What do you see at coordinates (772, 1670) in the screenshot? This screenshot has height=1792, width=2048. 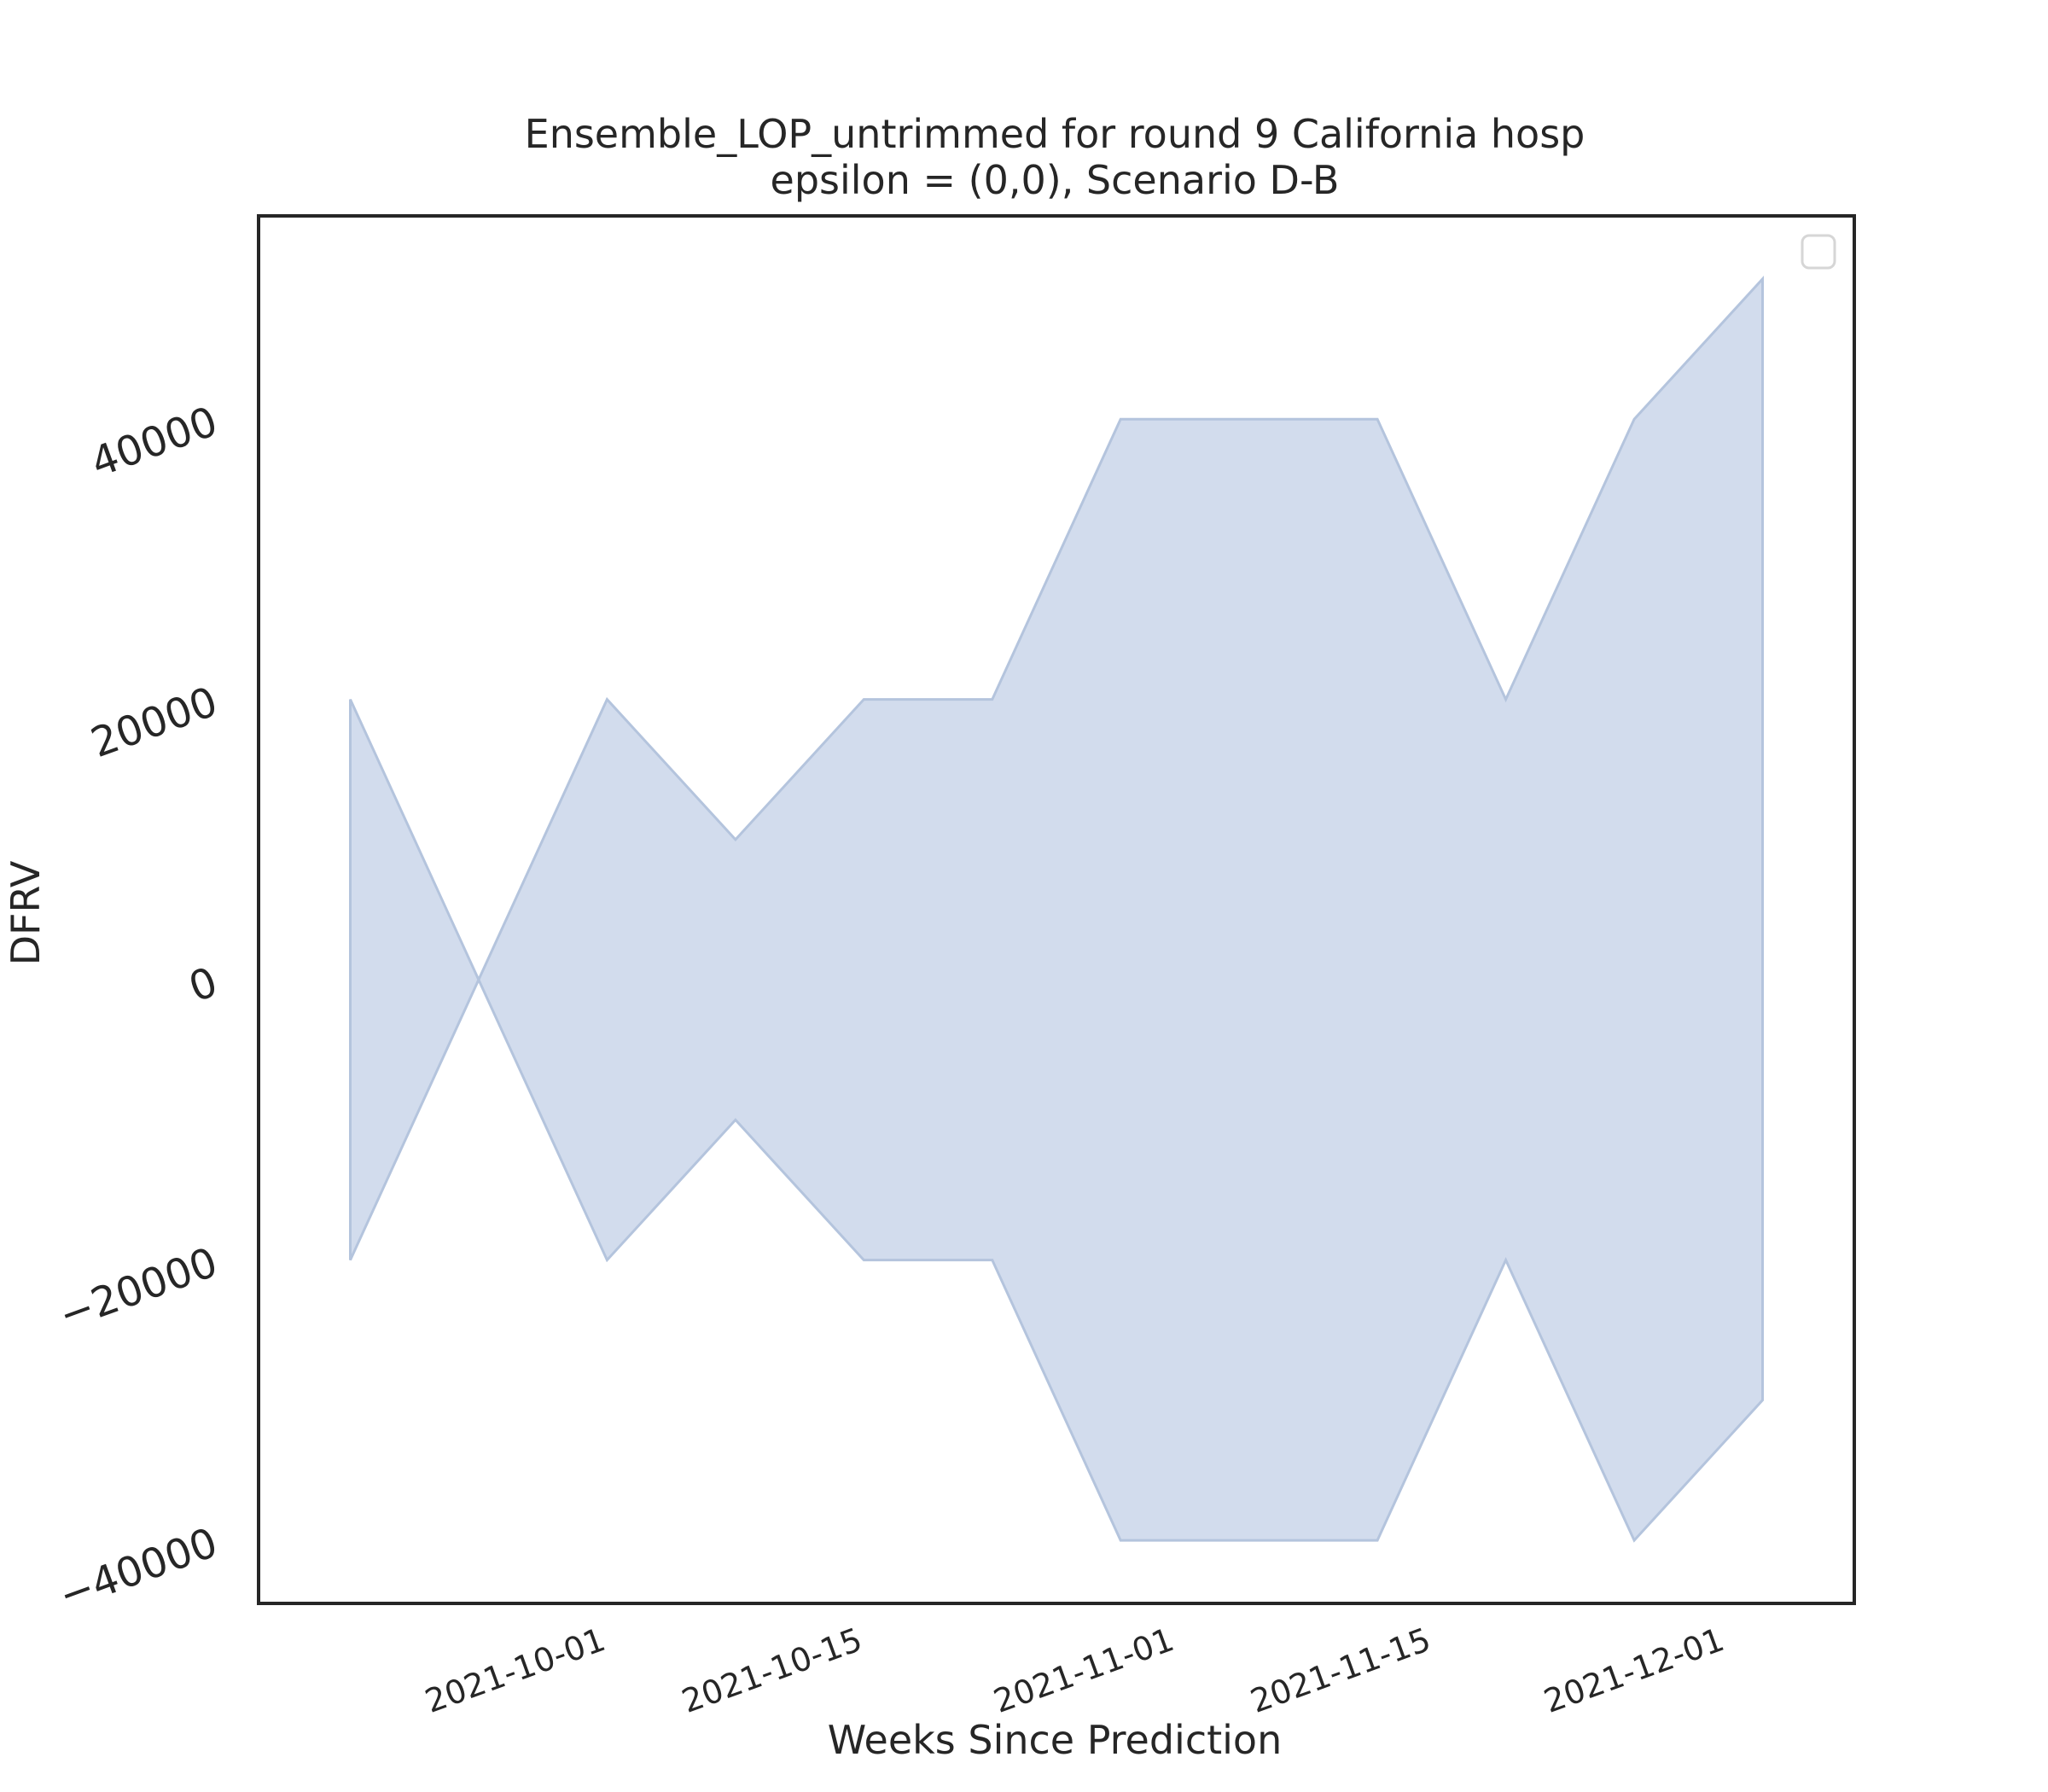 I see `x-tick-label: 2021-10-15` at bounding box center [772, 1670].